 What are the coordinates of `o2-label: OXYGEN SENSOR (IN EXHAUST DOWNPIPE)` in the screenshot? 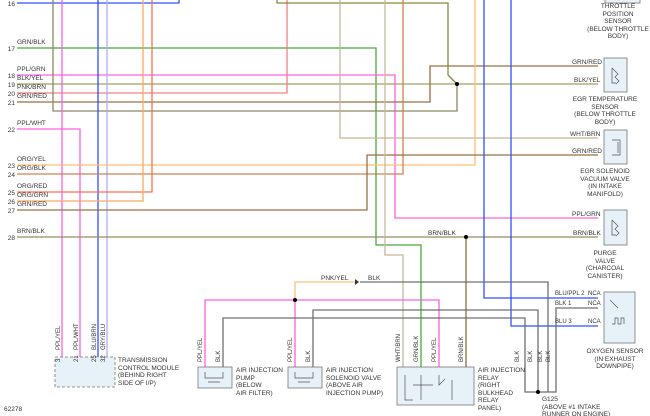 It's located at (615, 359).